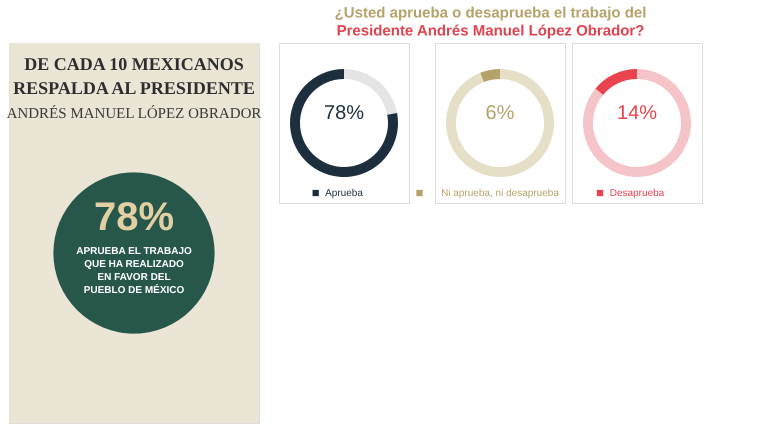 Image resolution: width=768 pixels, height=432 pixels. I want to click on text: APRUEBA EL TRABAJO QUE HA REALIZADO EN FAVOR DEL PUEBLO DE MÉXICO, so click(134, 271).